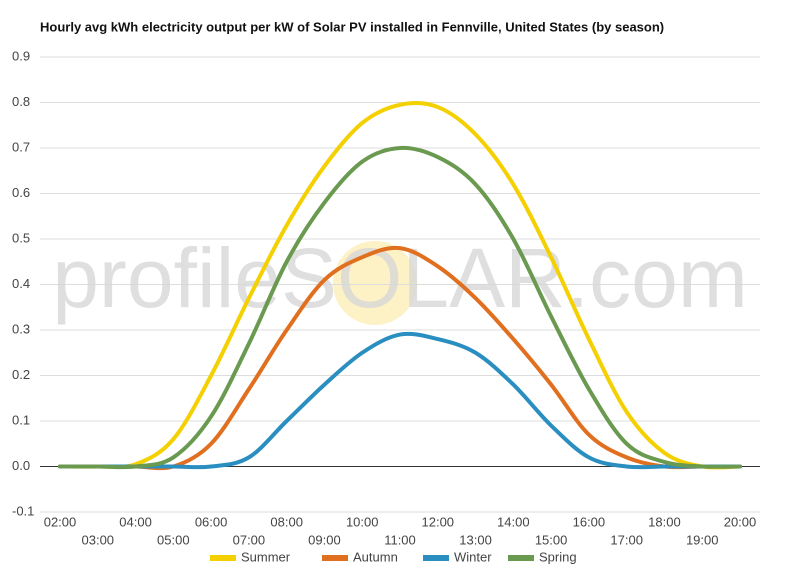 This screenshot has width=800, height=570. What do you see at coordinates (21, 465) in the screenshot?
I see `y-tick-label: 0.0` at bounding box center [21, 465].